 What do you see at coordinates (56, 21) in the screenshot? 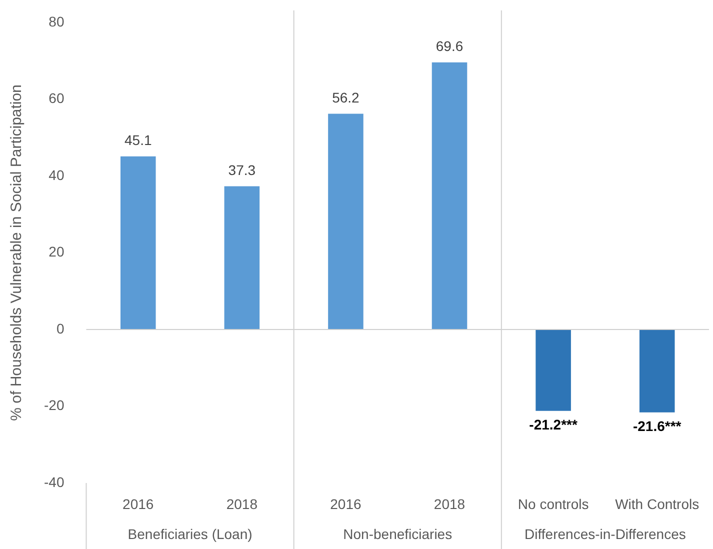
I see `y-tick-label: 80` at bounding box center [56, 21].